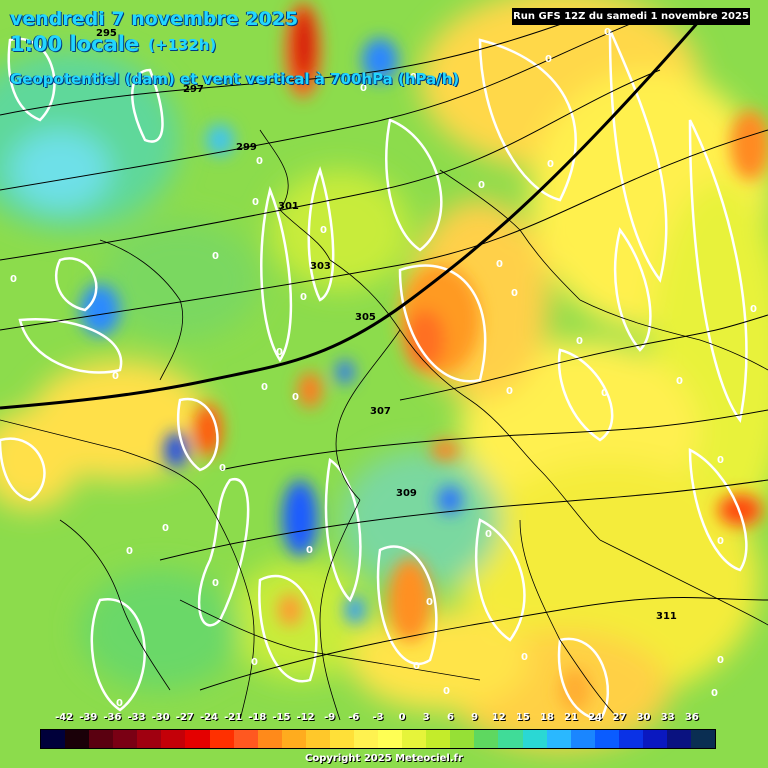 This screenshot has width=768, height=768. What do you see at coordinates (209, 717) in the screenshot?
I see `legend-label: -24` at bounding box center [209, 717].